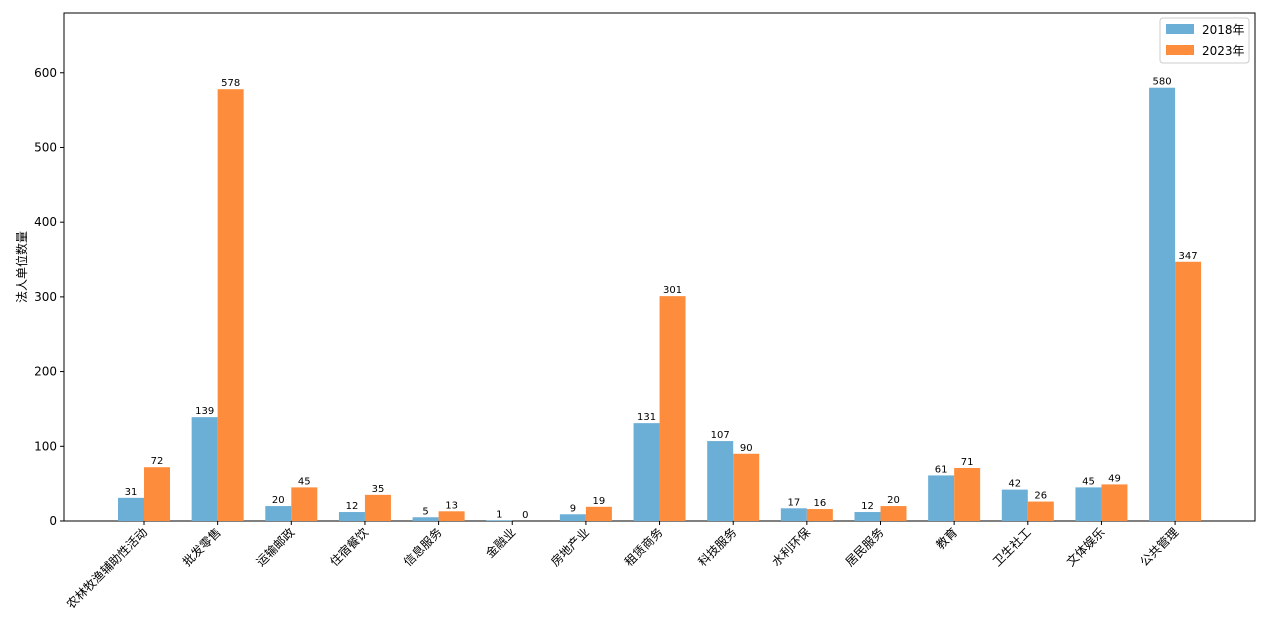 The height and width of the screenshot is (634, 1269). Describe the element at coordinates (45, 372) in the screenshot. I see `y-tick-label: 200` at that location.